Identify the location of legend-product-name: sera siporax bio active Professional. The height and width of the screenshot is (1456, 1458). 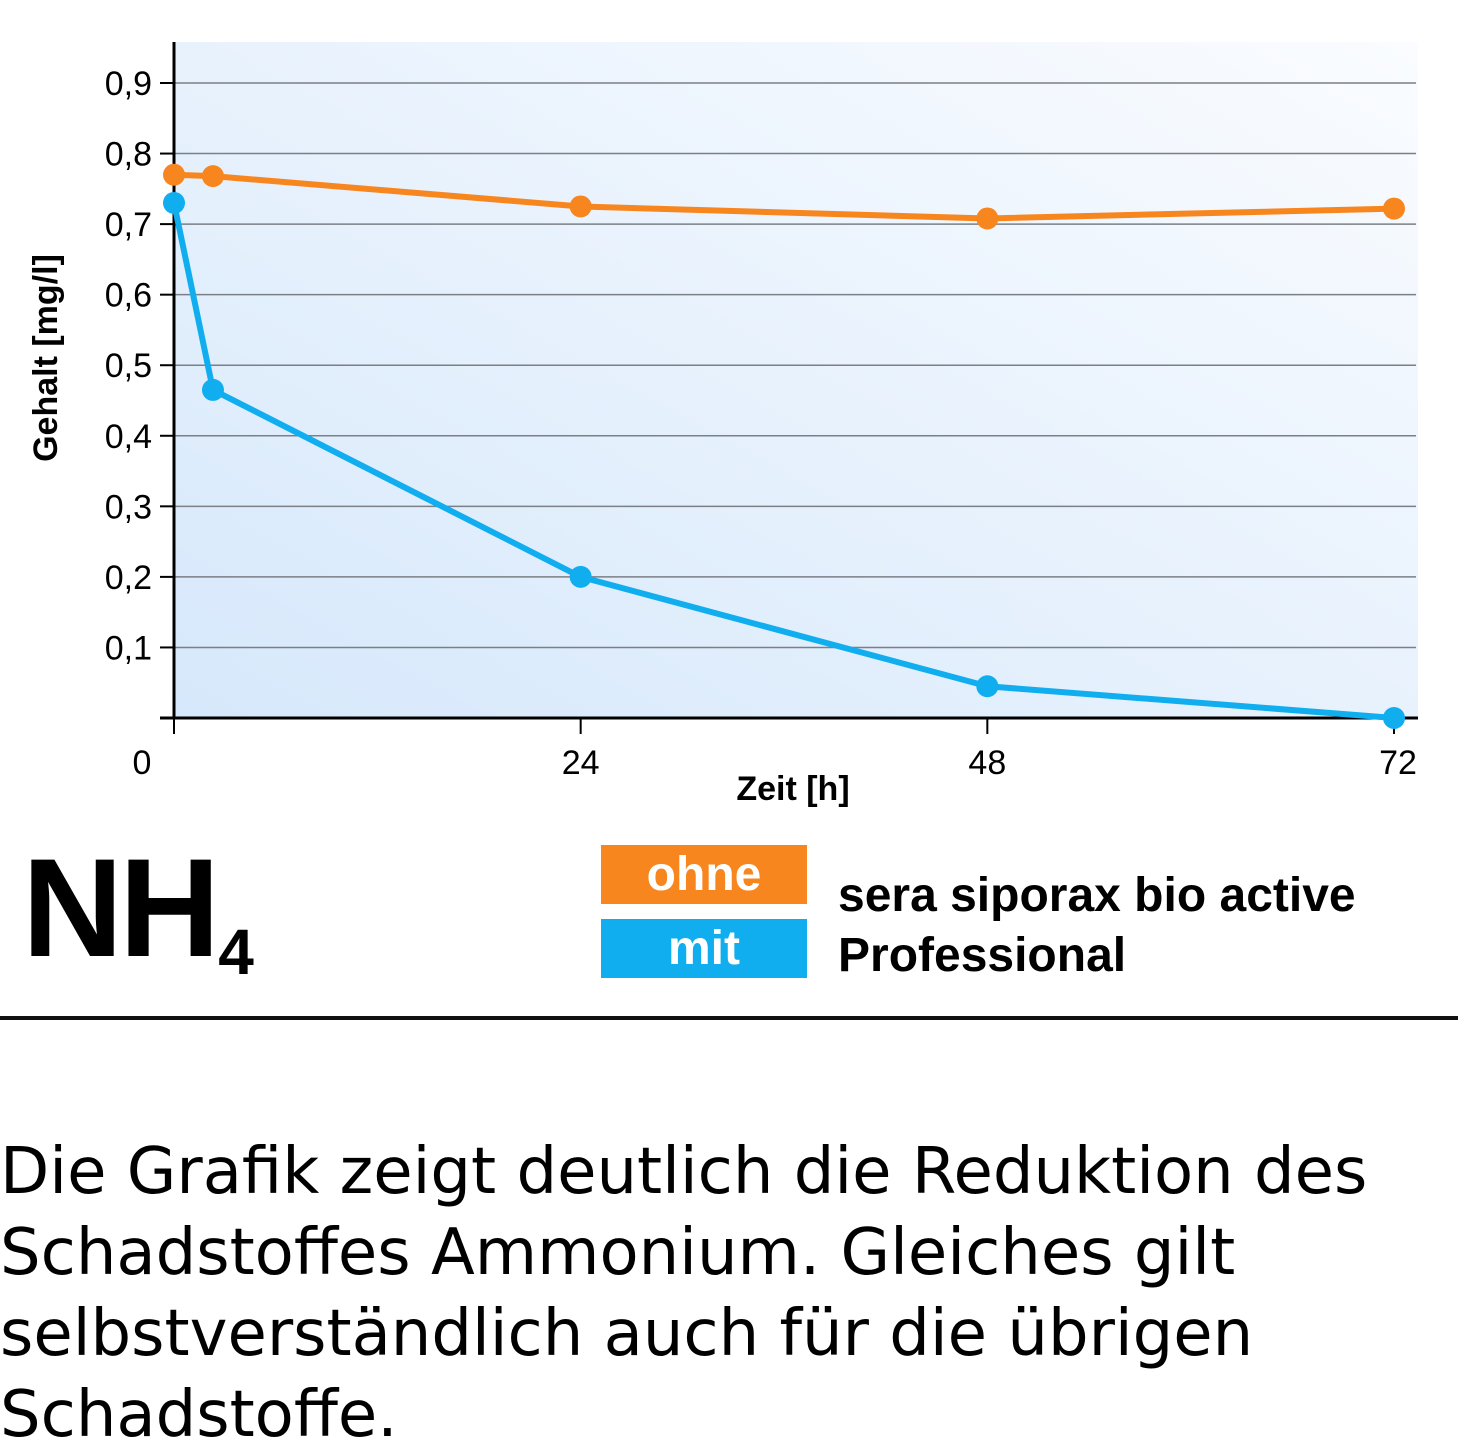
(1097, 925).